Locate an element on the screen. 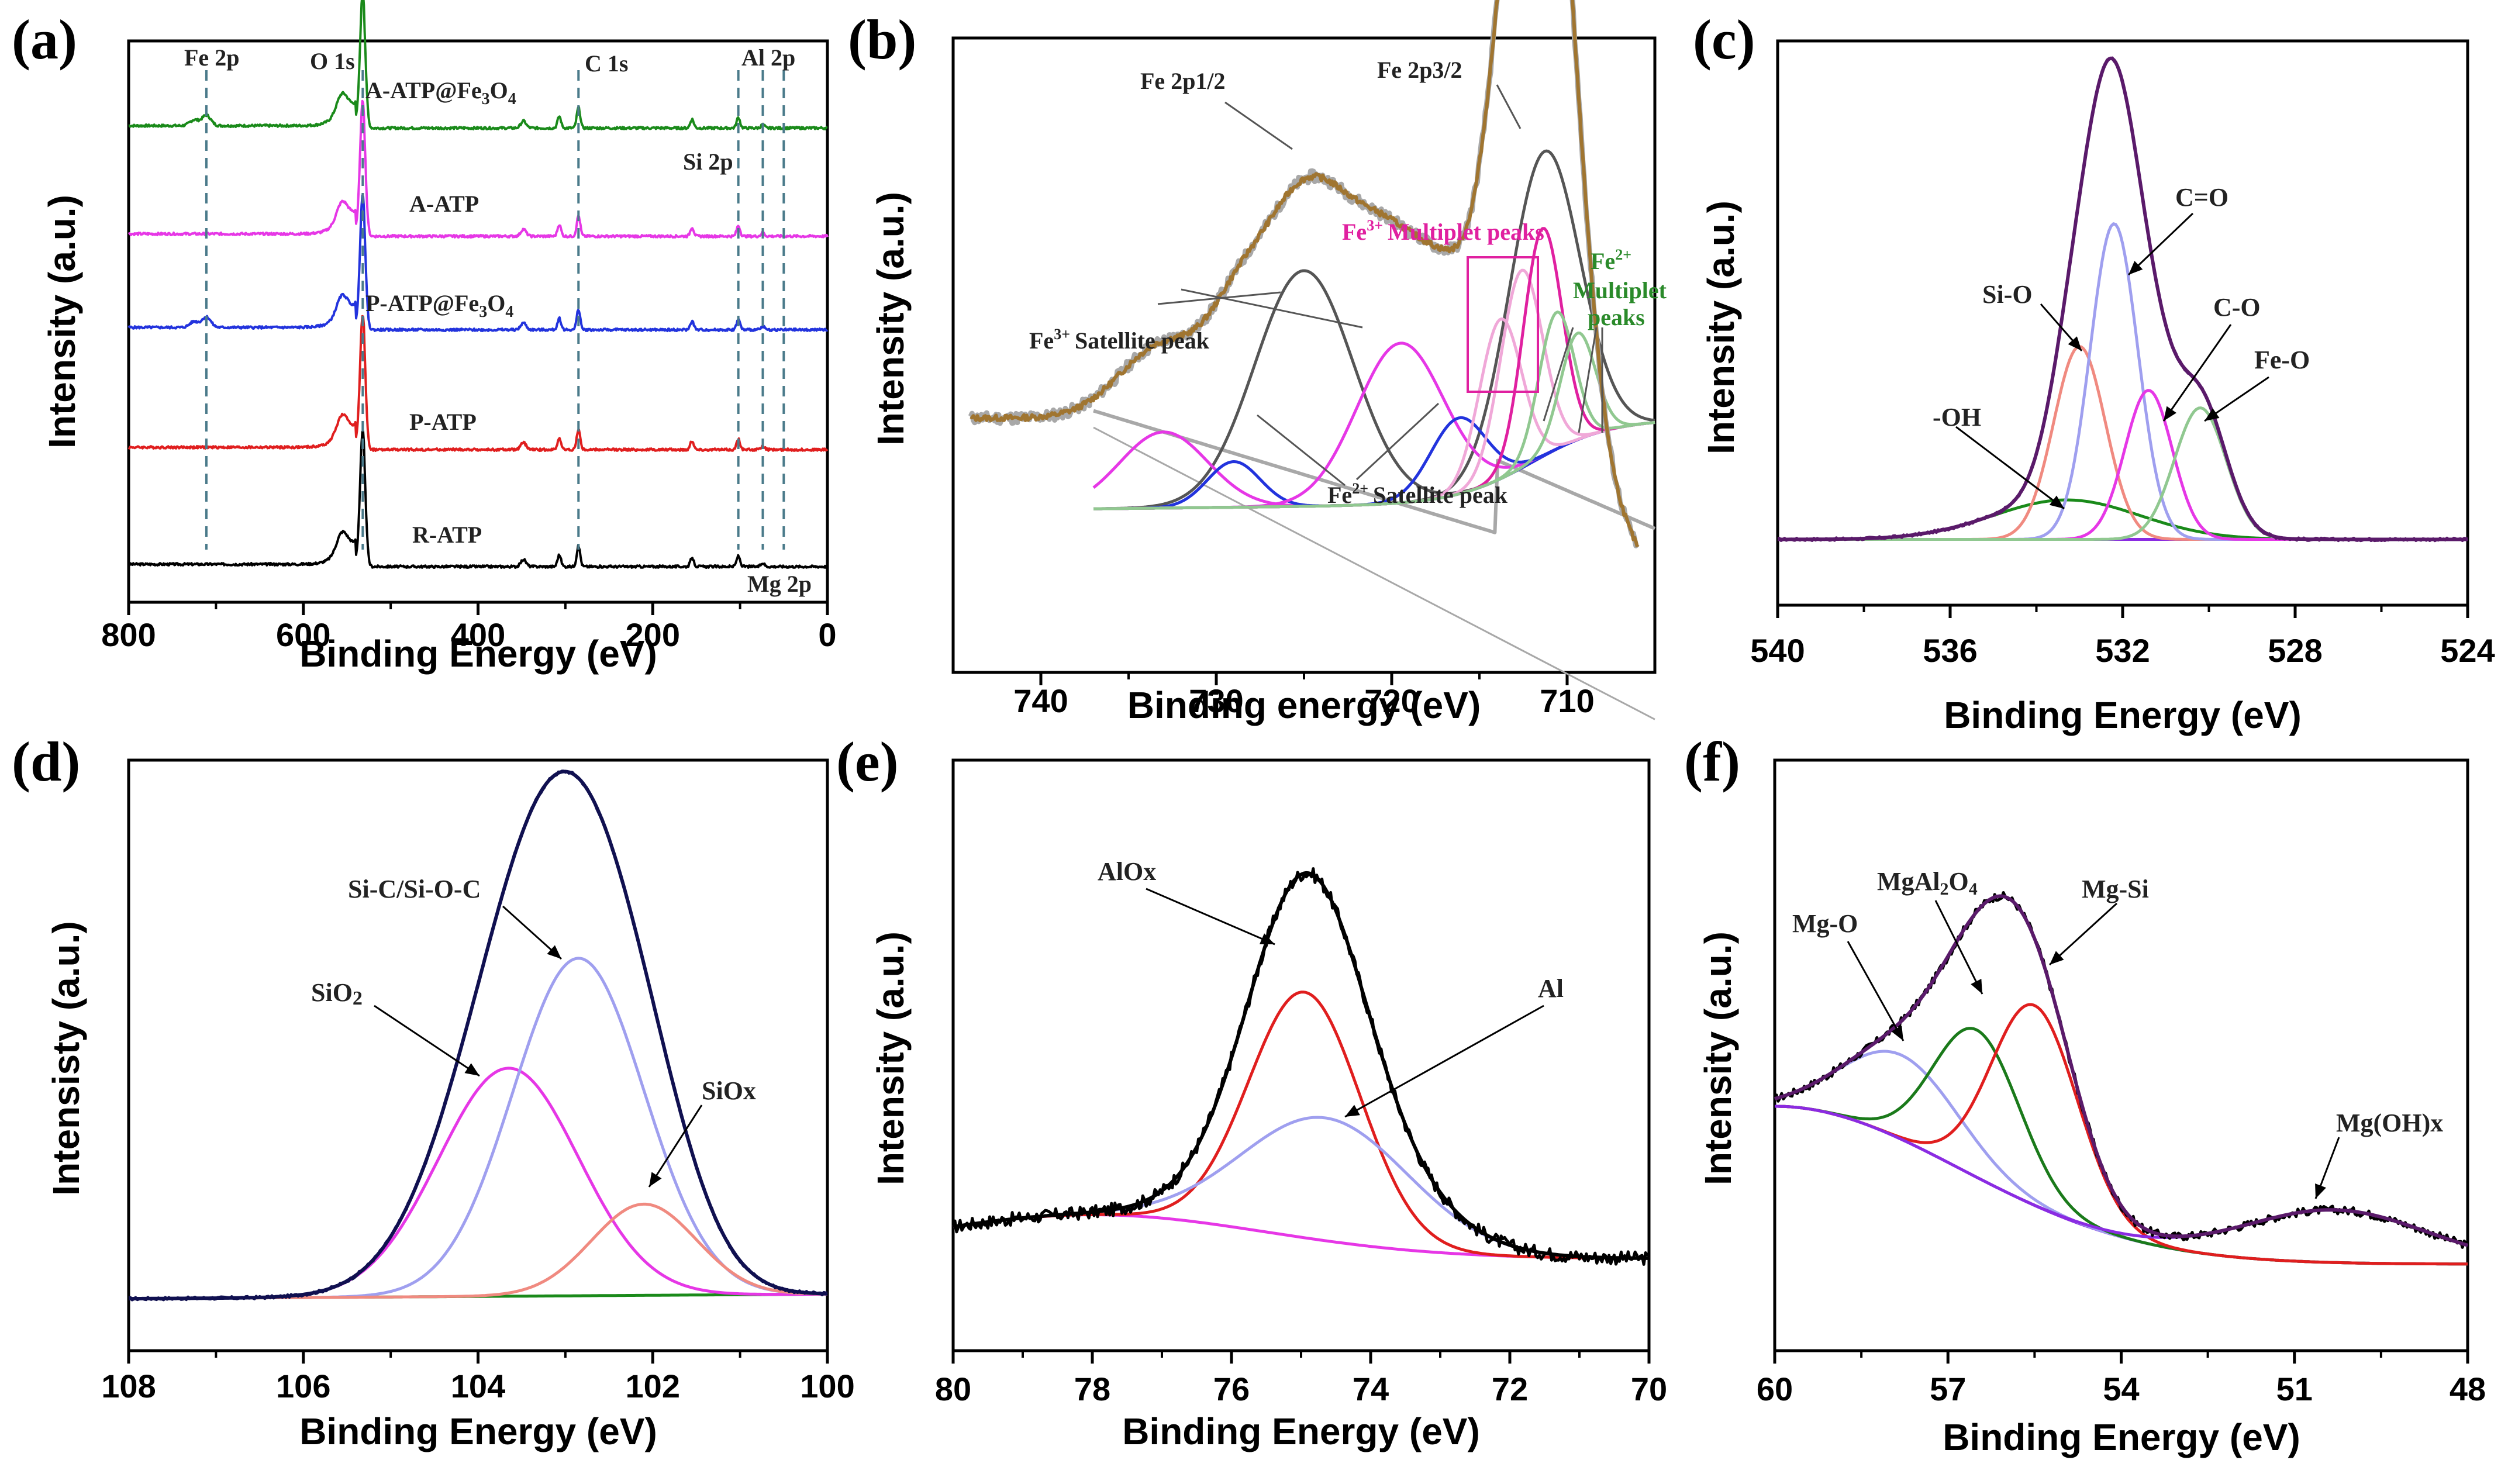 The height and width of the screenshot is (1484, 2508). component--oh is located at coordinates (2123, 519).